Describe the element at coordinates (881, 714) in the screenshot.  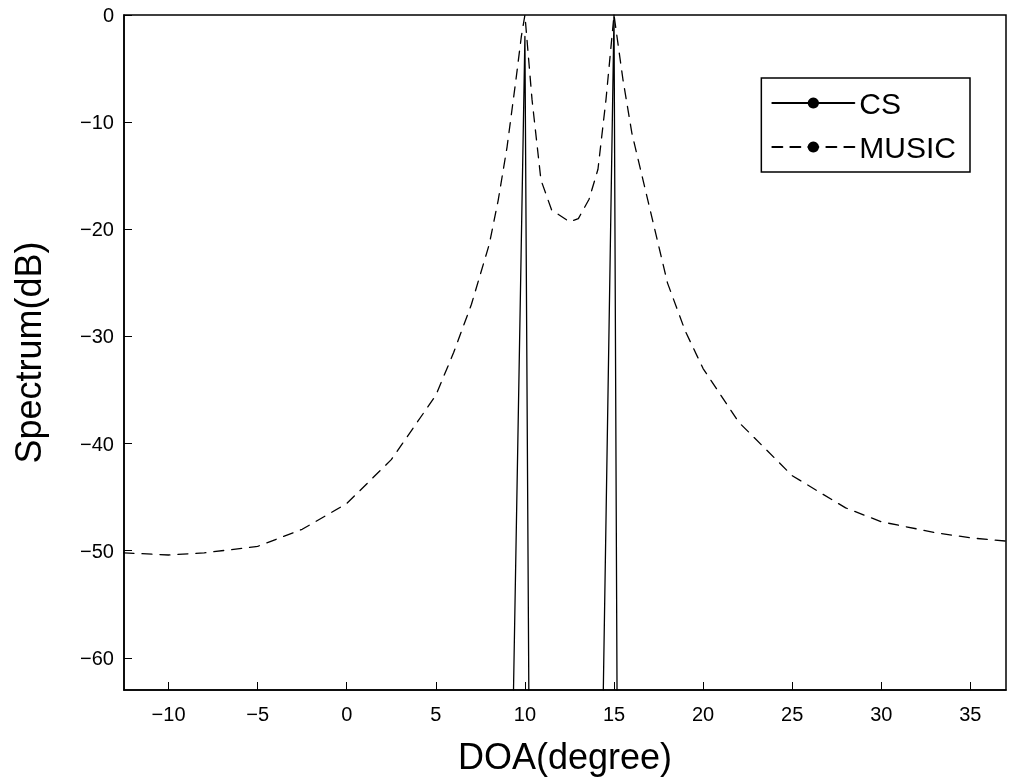
I see `x-tick-label: 30` at that location.